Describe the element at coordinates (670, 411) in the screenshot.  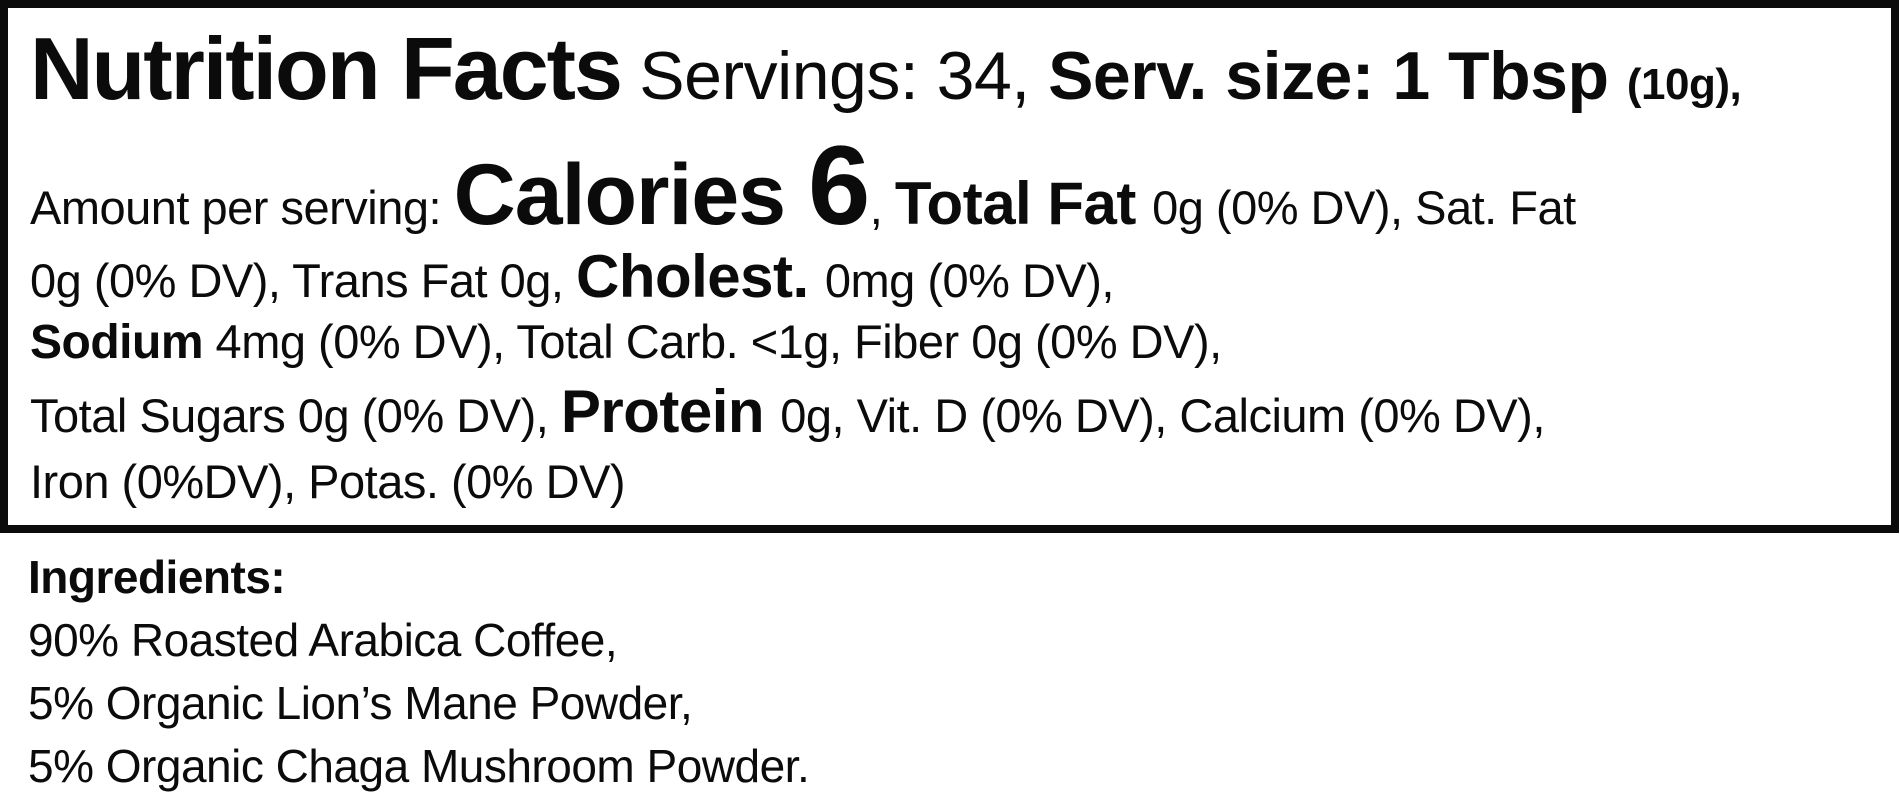
I see `nutrition-text-segment: Protein` at that location.